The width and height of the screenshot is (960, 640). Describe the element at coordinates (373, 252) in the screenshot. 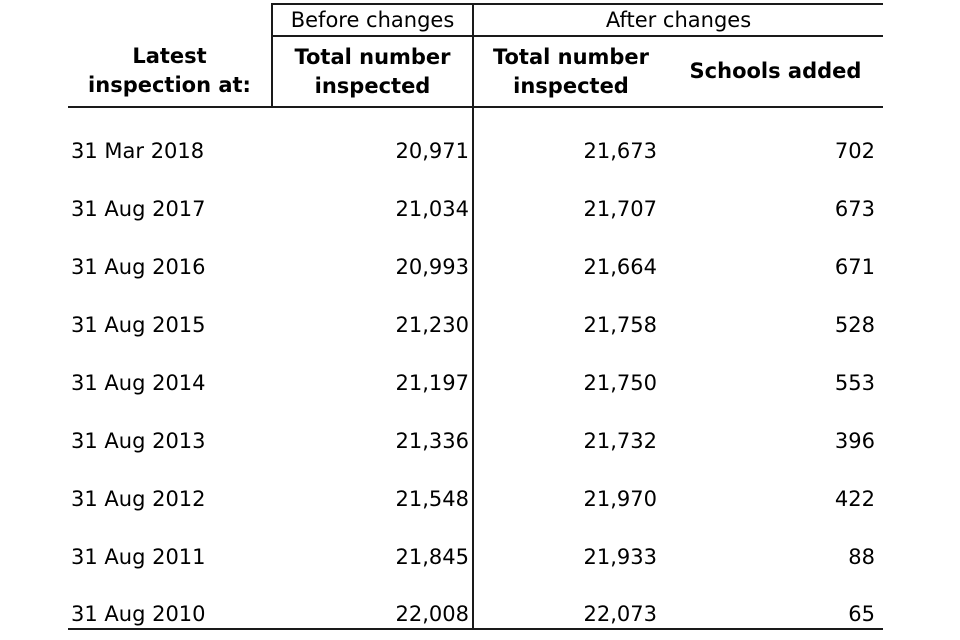

I see `before-total-cell: 20,993` at that location.